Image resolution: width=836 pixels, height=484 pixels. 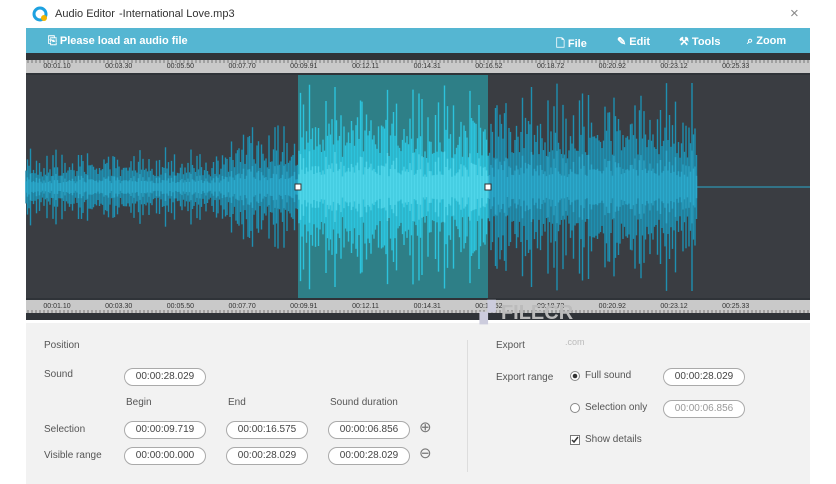 I want to click on column-header: Begin, so click(x=139, y=402).